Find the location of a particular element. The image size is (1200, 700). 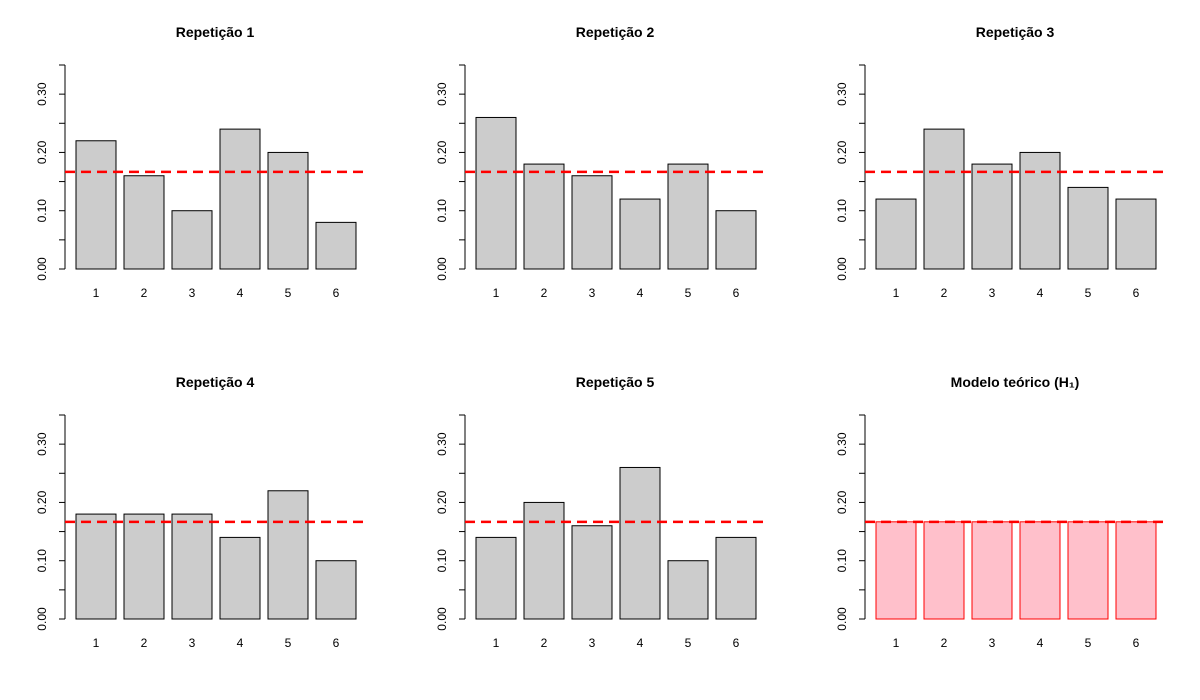

chart-panel-5: Repetição 5 0.00 0.10 0.20 0.30 1 2 3 4 5 6 is located at coordinates (601, 512).